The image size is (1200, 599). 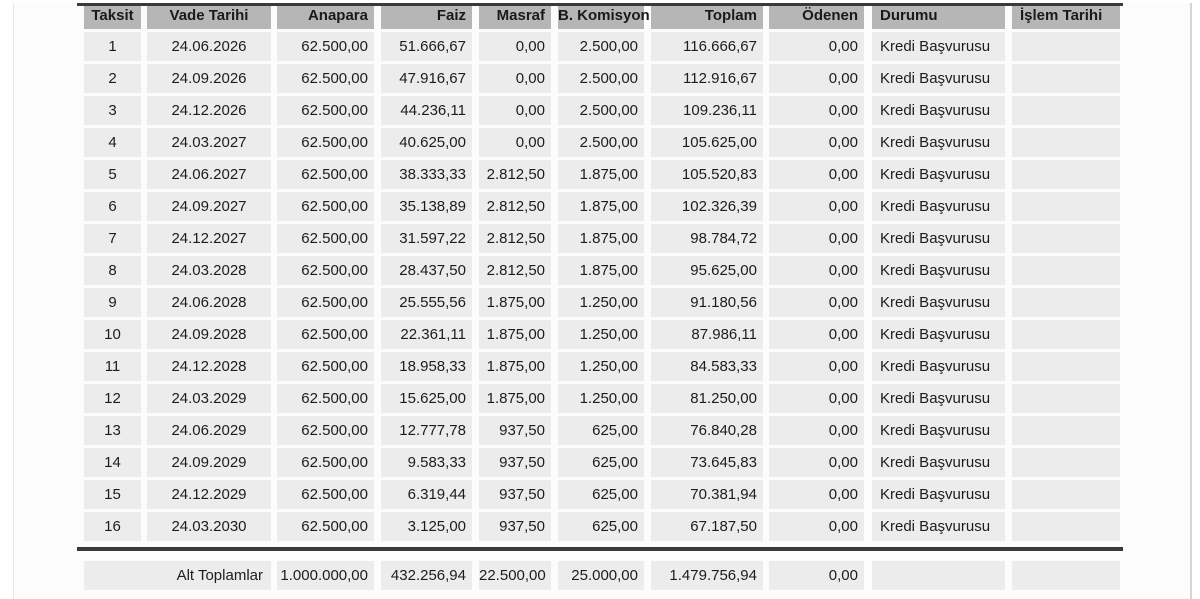 What do you see at coordinates (209, 174) in the screenshot?
I see `cell-vade: 24.06.2027` at bounding box center [209, 174].